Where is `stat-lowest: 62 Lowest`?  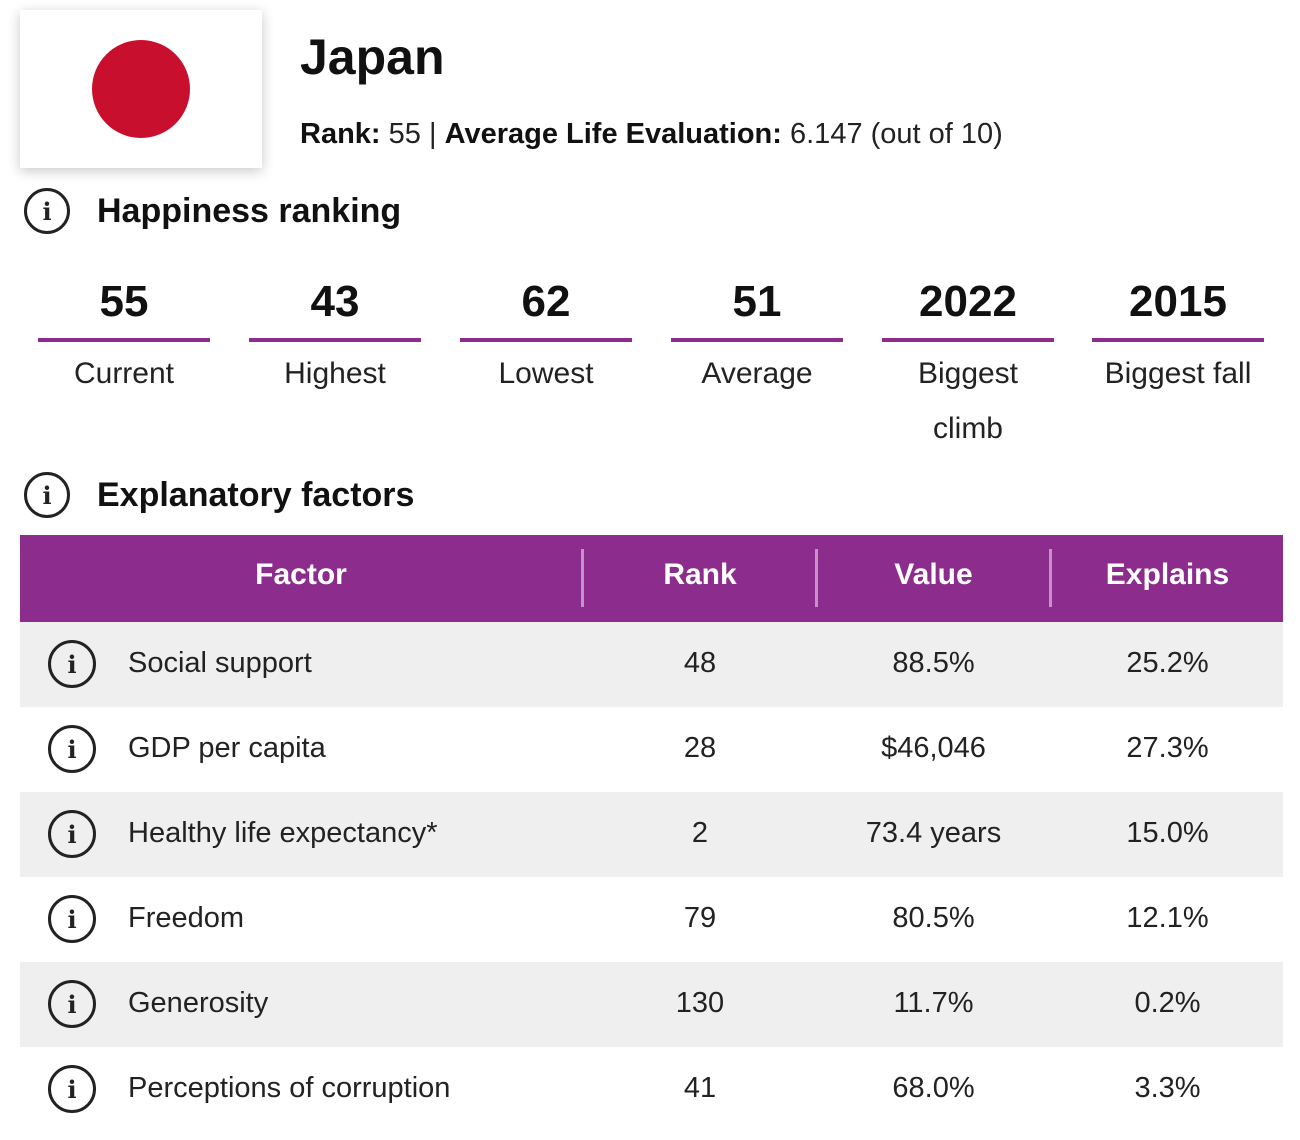
stat-lowest: 62 Lowest is located at coordinates (546, 338).